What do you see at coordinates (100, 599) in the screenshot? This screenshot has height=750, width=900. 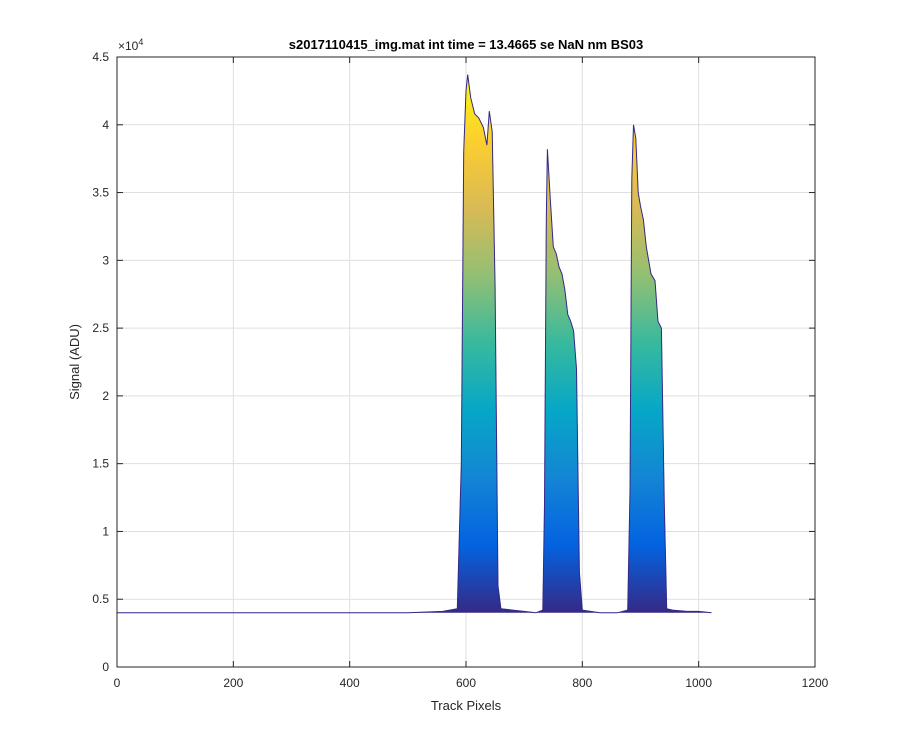 I see `y-tick-label: 0.5` at bounding box center [100, 599].